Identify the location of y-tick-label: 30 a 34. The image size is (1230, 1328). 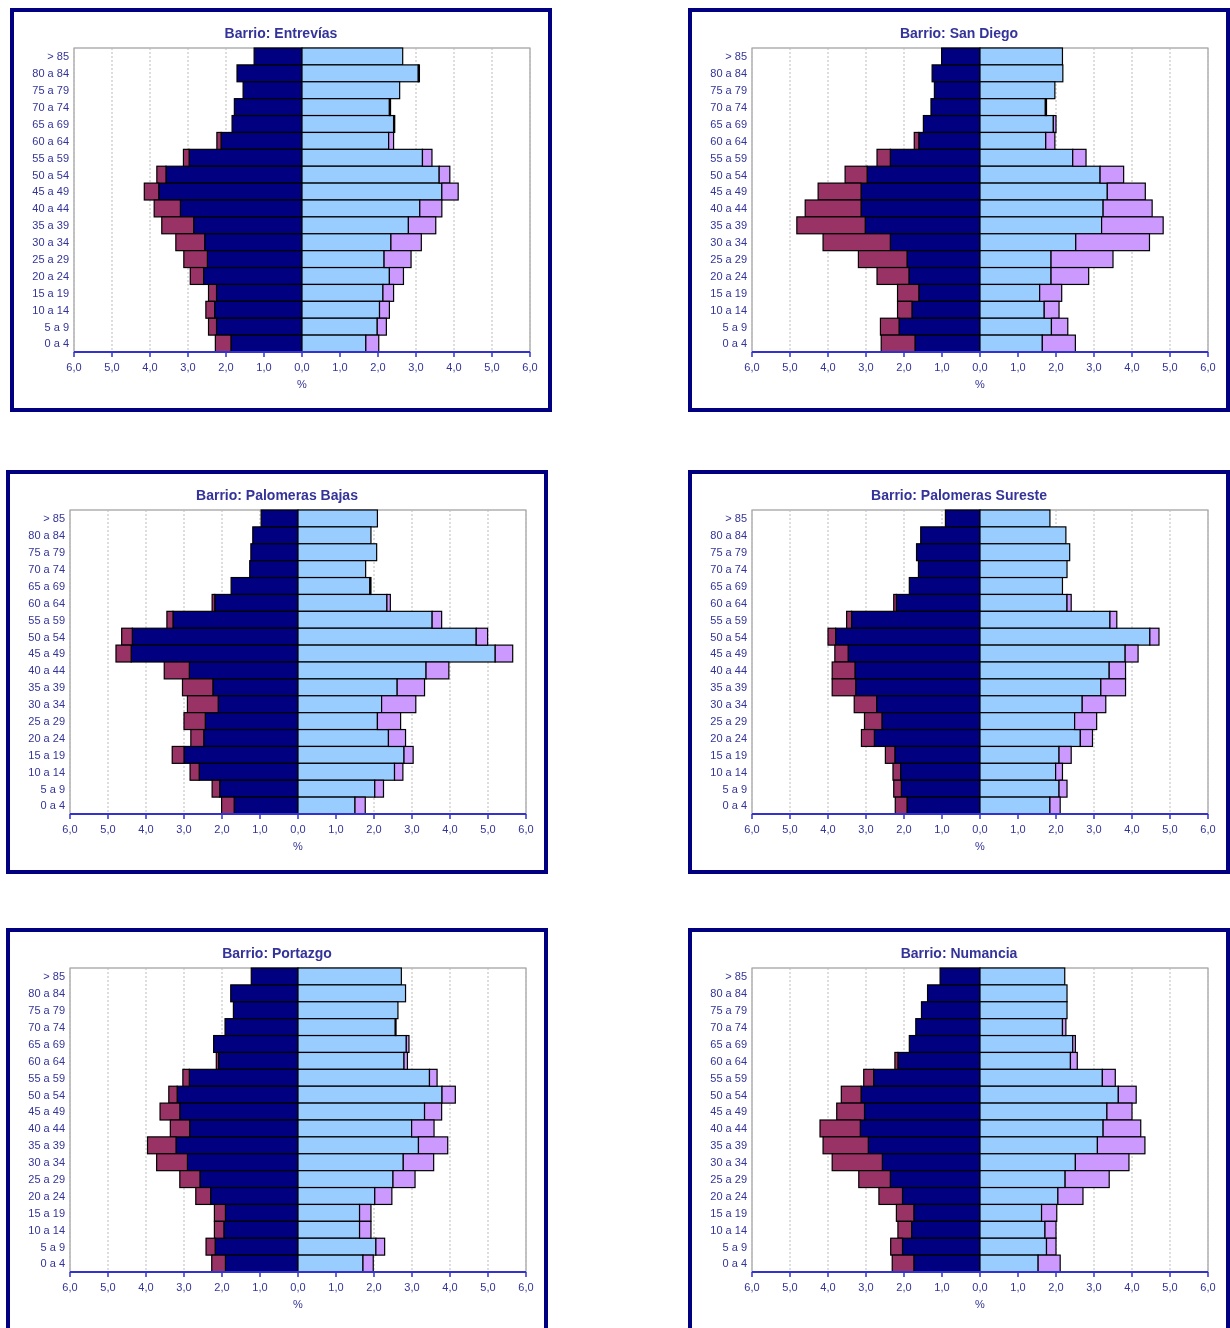
(728, 242).